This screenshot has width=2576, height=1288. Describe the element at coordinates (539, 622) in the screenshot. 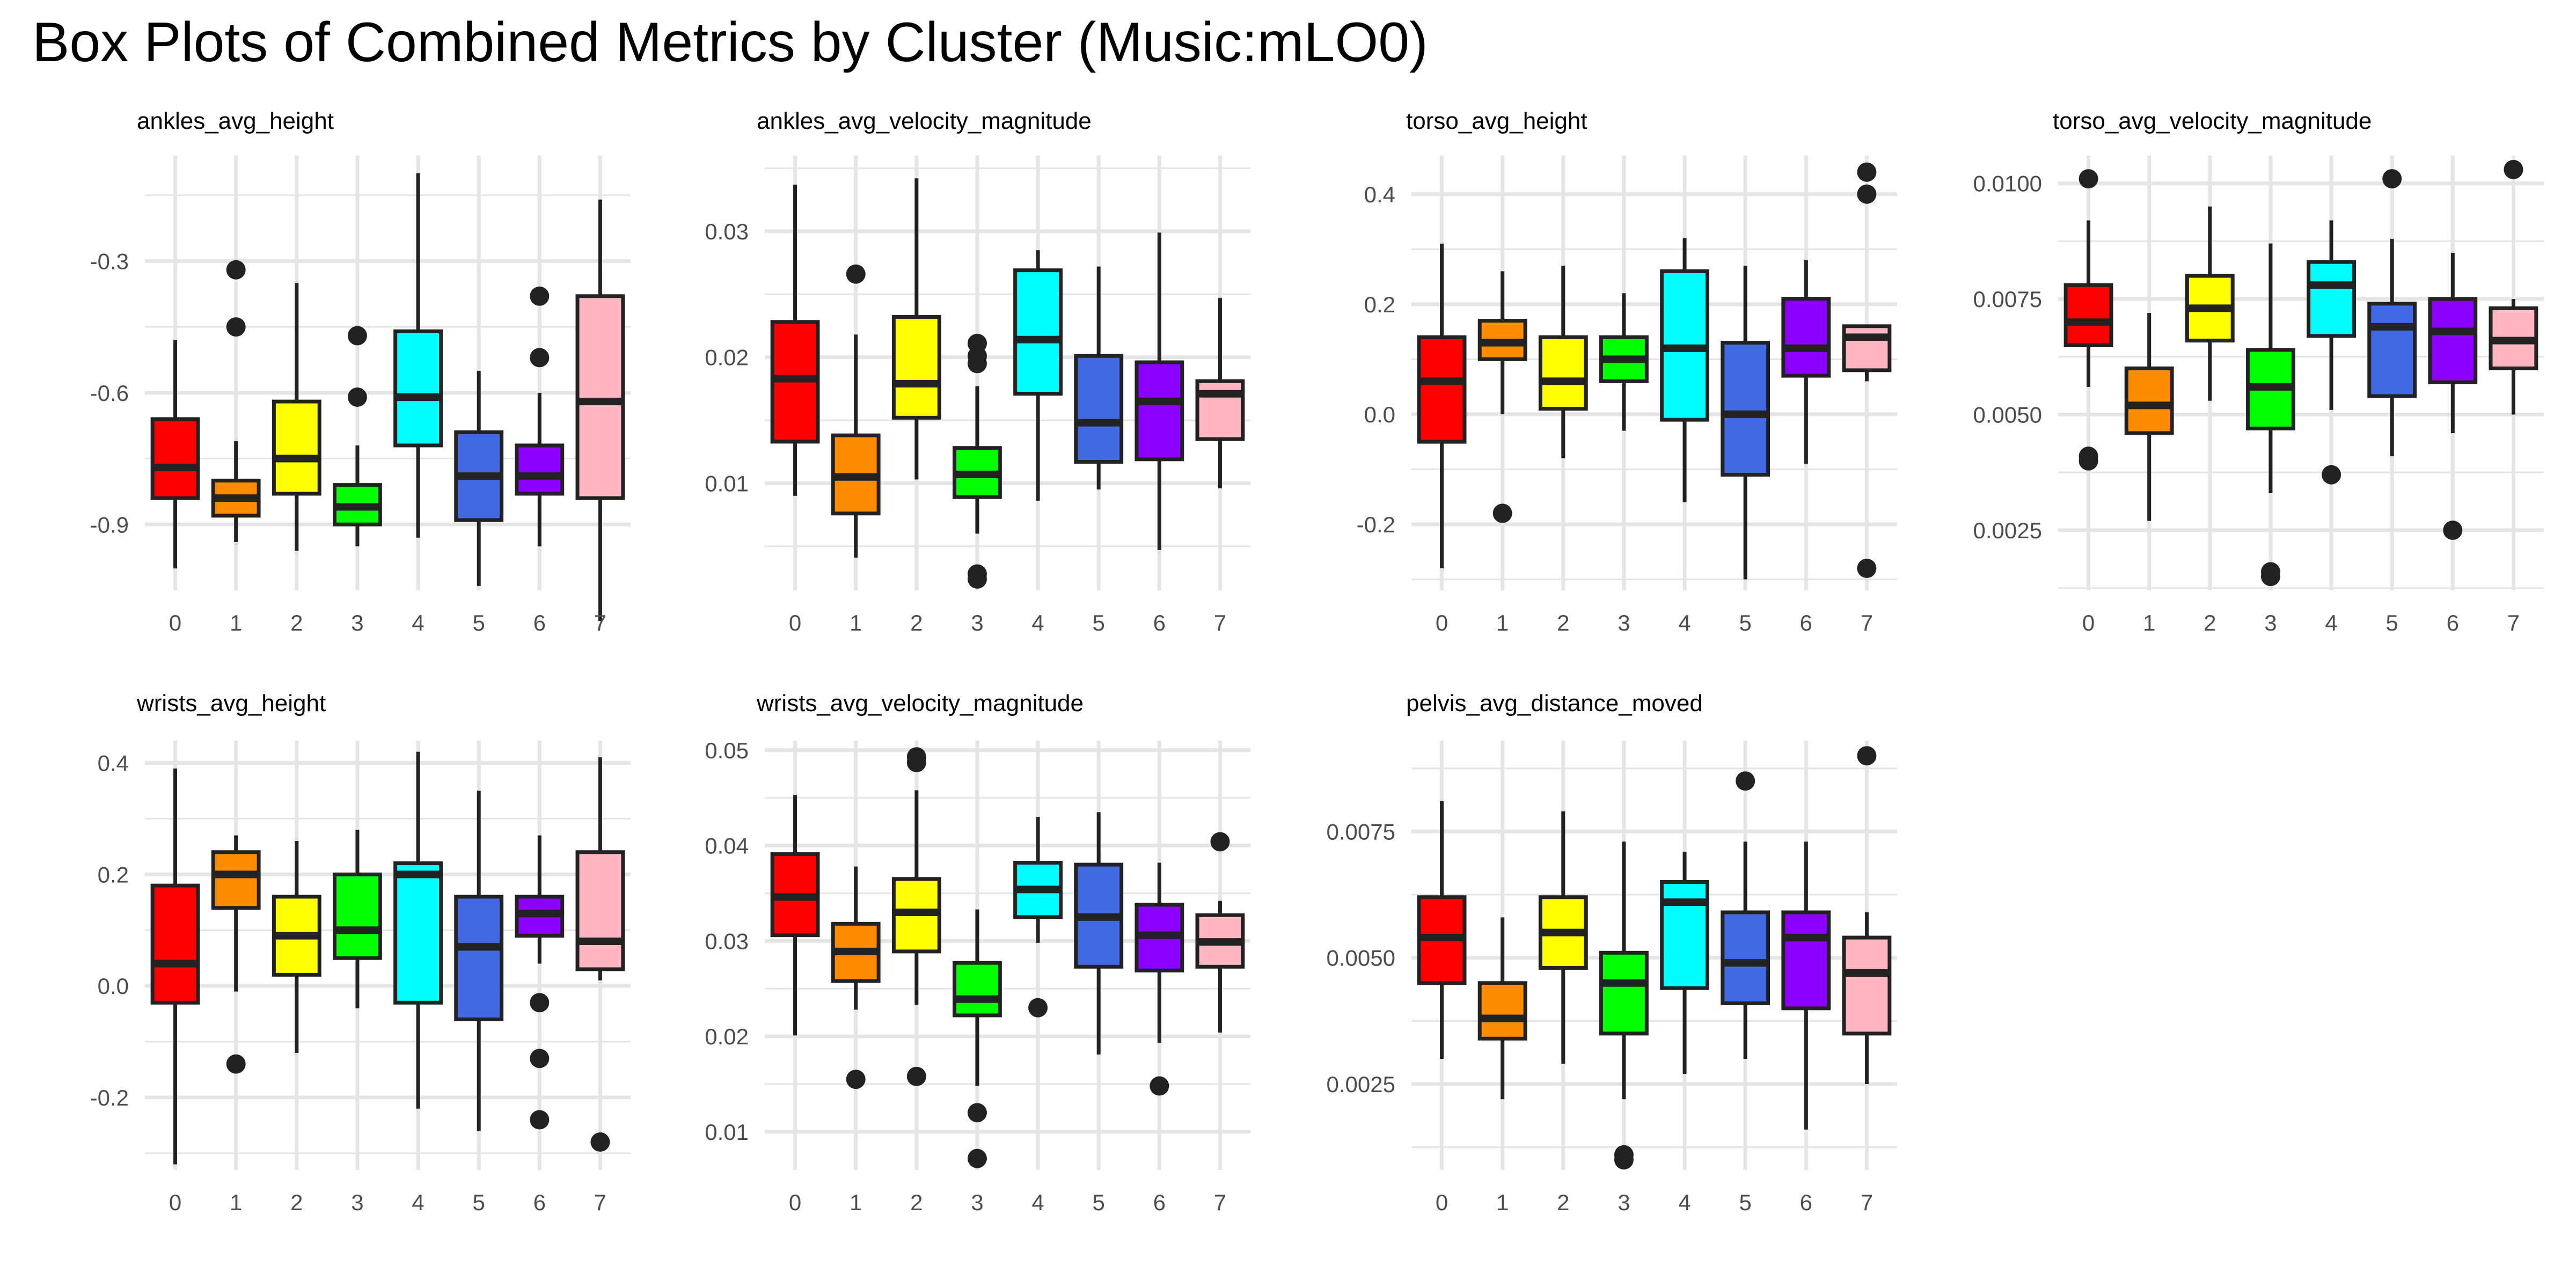

I see `x-tick-label: 6` at that location.